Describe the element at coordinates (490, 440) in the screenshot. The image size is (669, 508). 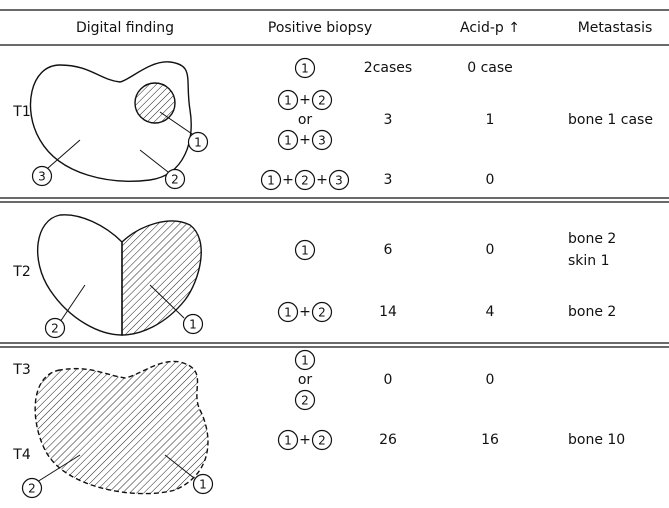
I see `acid-cell: 16` at that location.